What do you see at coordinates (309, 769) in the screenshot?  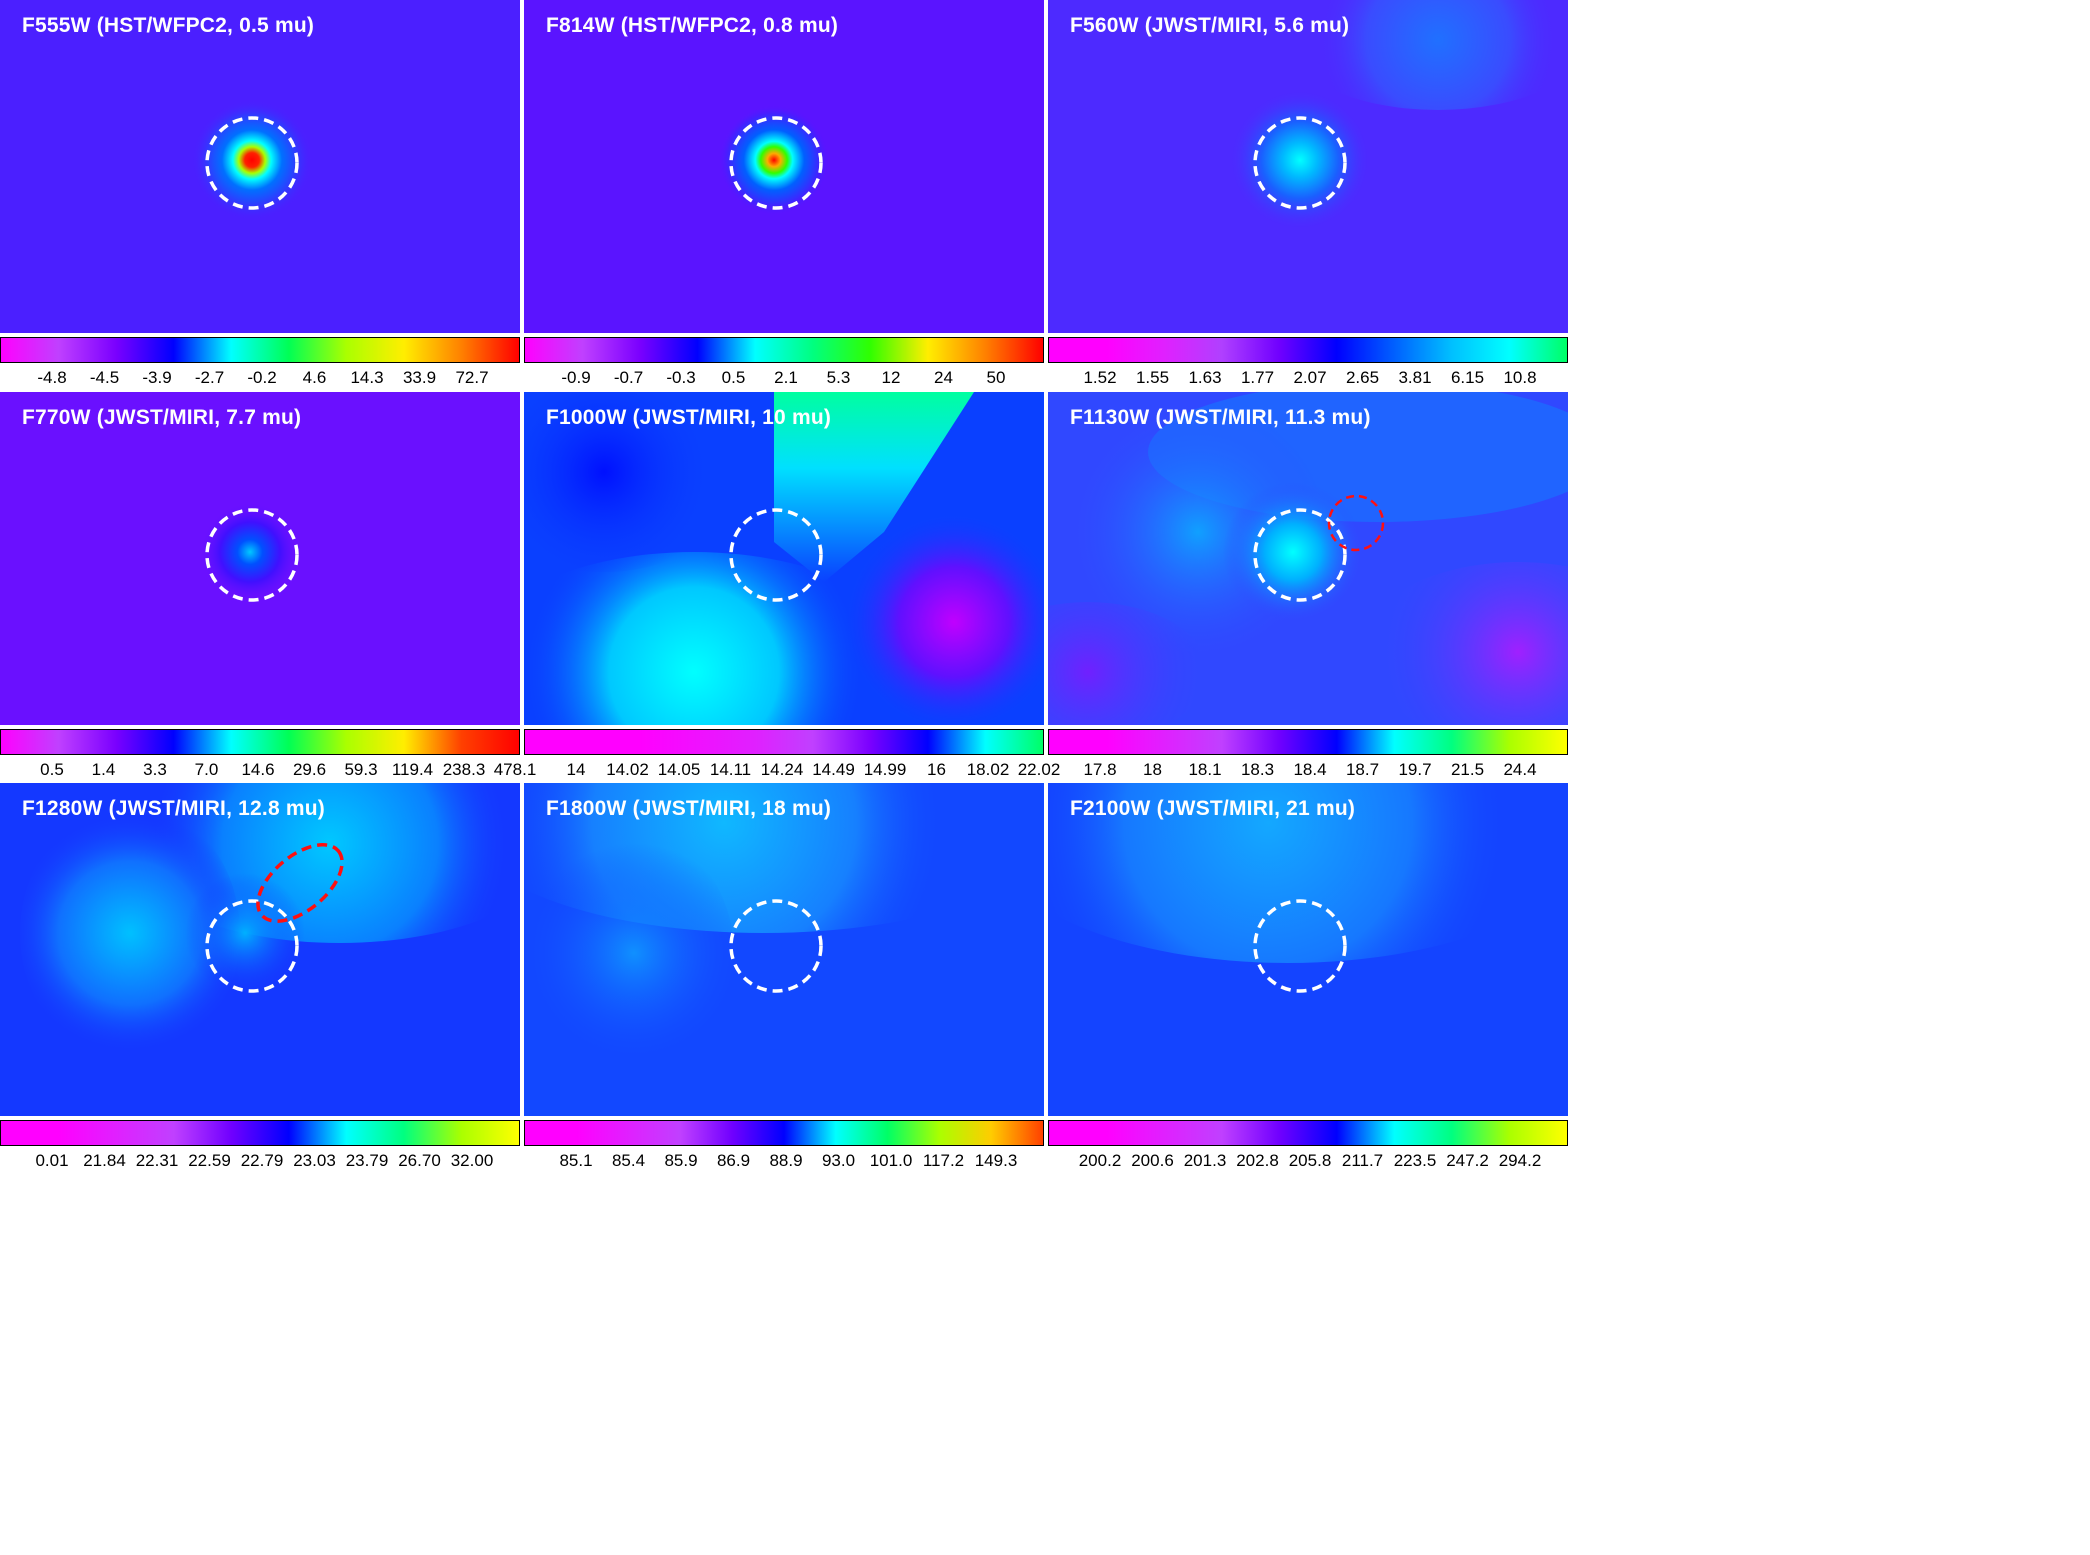 I see `colorbar-tick-label: 29.6` at bounding box center [309, 769].